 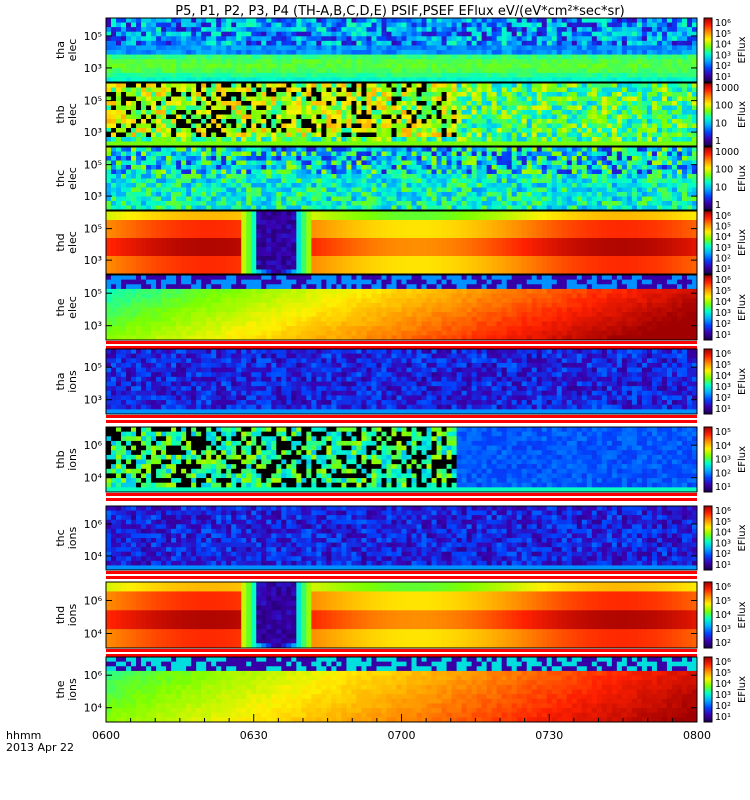 What do you see at coordinates (723, 23) in the screenshot?
I see `colorbar-tick-label: 10⁶` at bounding box center [723, 23].